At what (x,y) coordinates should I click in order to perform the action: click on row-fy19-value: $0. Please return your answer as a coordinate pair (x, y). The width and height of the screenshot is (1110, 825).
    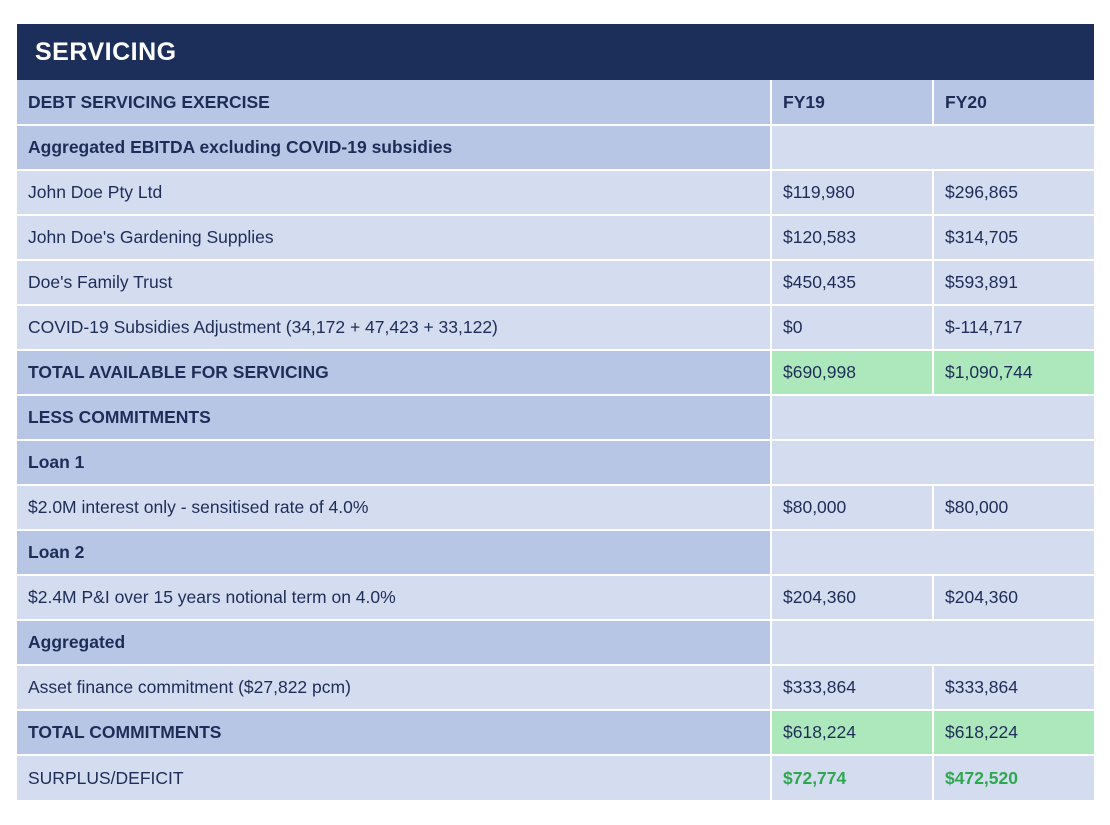
    Looking at the image, I should click on (852, 327).